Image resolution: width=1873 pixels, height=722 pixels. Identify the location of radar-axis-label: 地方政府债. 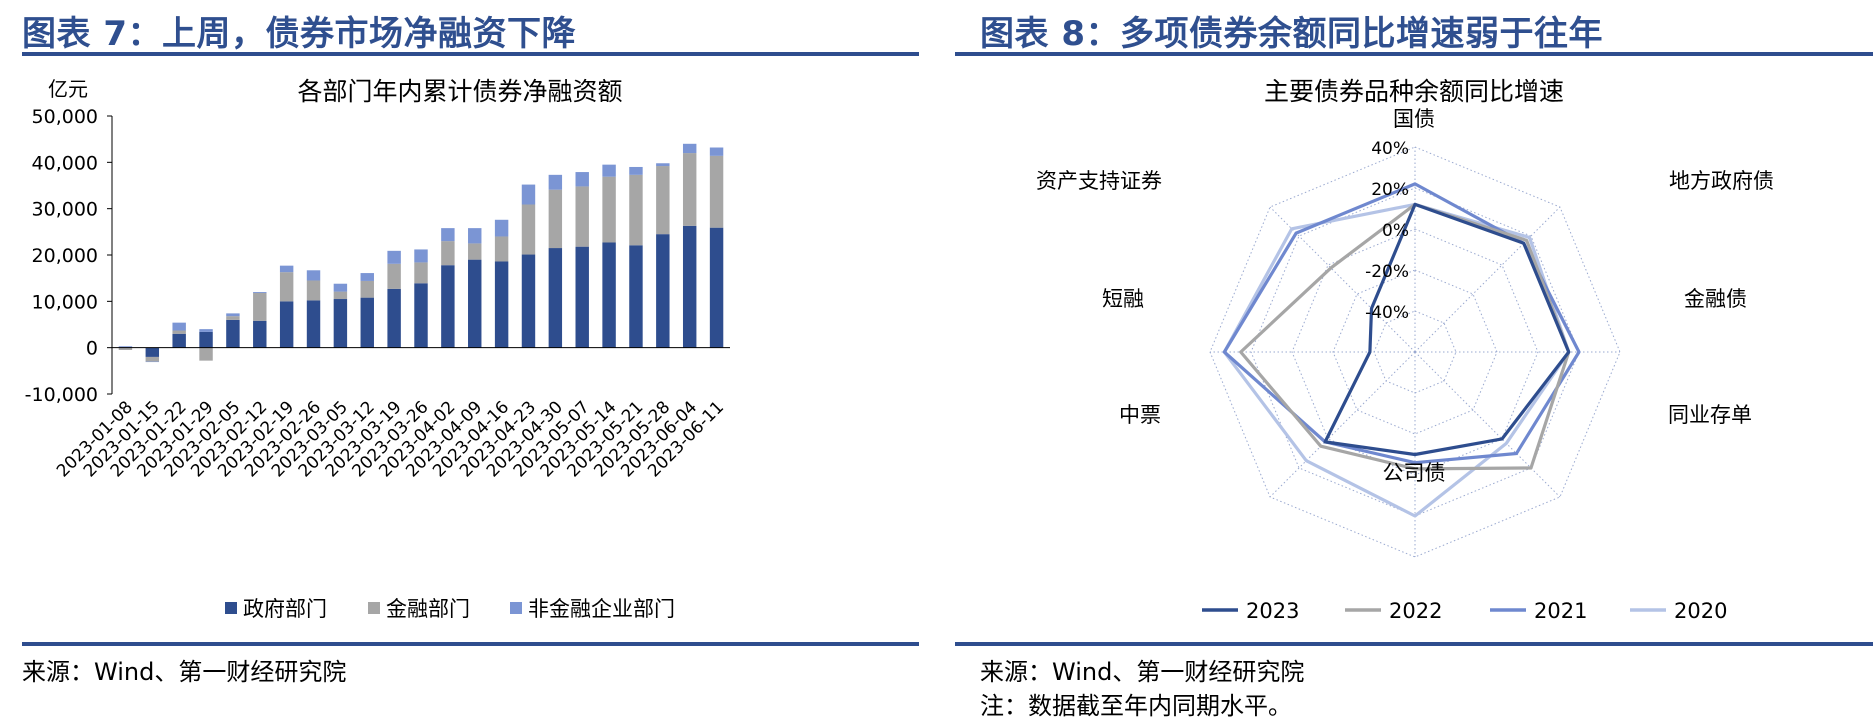
(1721, 181).